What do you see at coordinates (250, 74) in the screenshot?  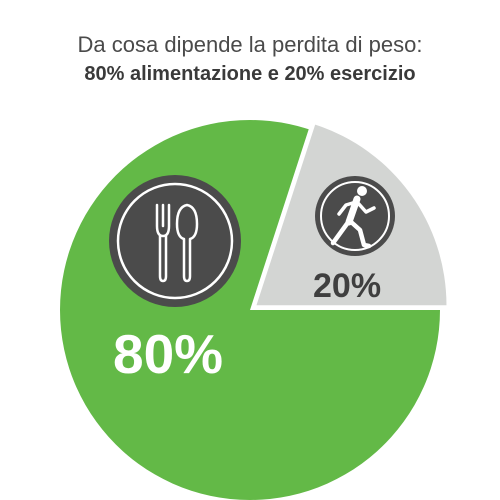 I see `chart-subtitle: 80% alimentazione e 20% esercizio` at bounding box center [250, 74].